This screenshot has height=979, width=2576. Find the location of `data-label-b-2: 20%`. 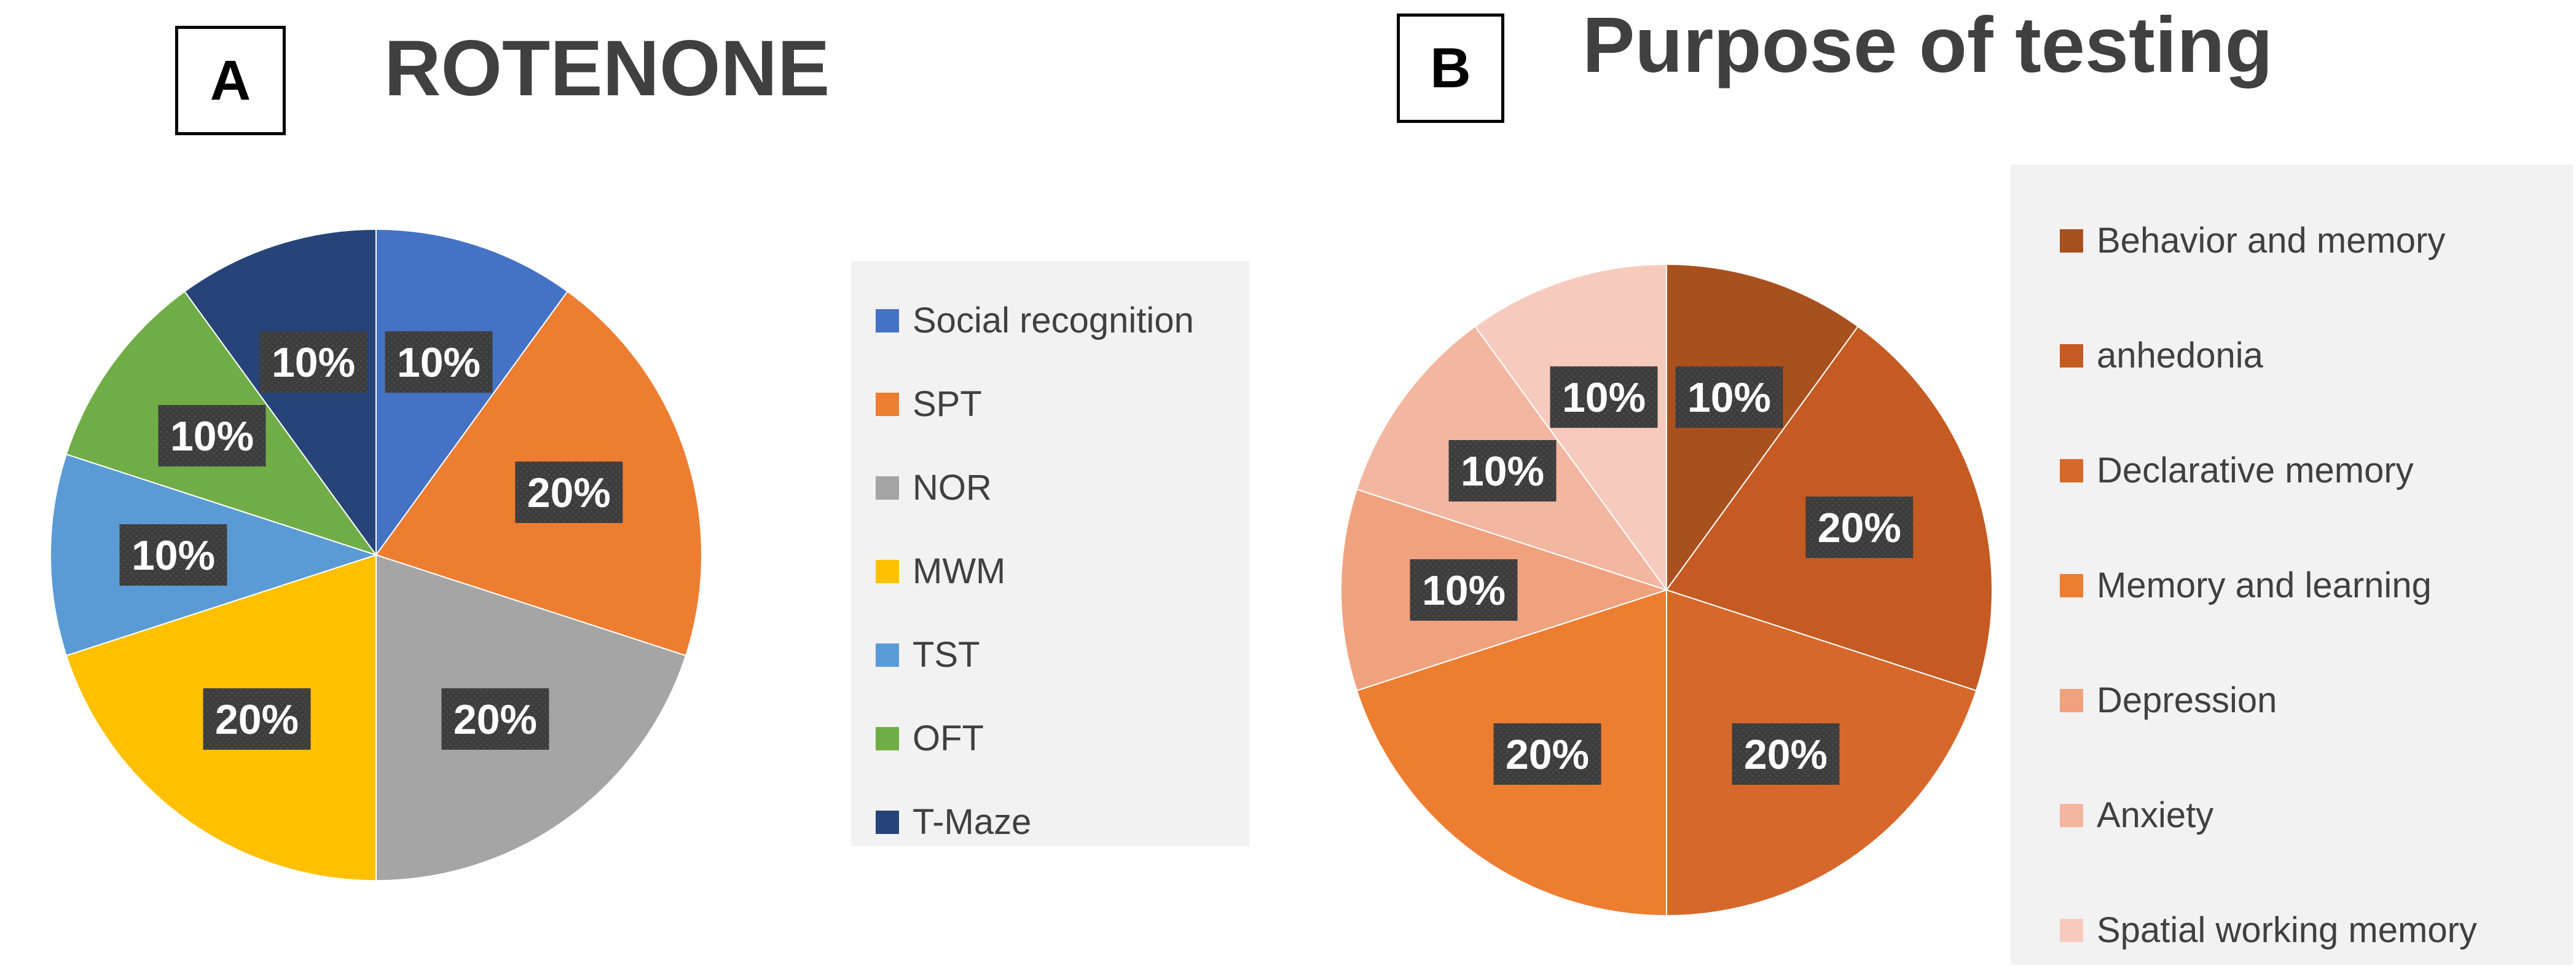

data-label-b-2: 20% is located at coordinates (1859, 528).